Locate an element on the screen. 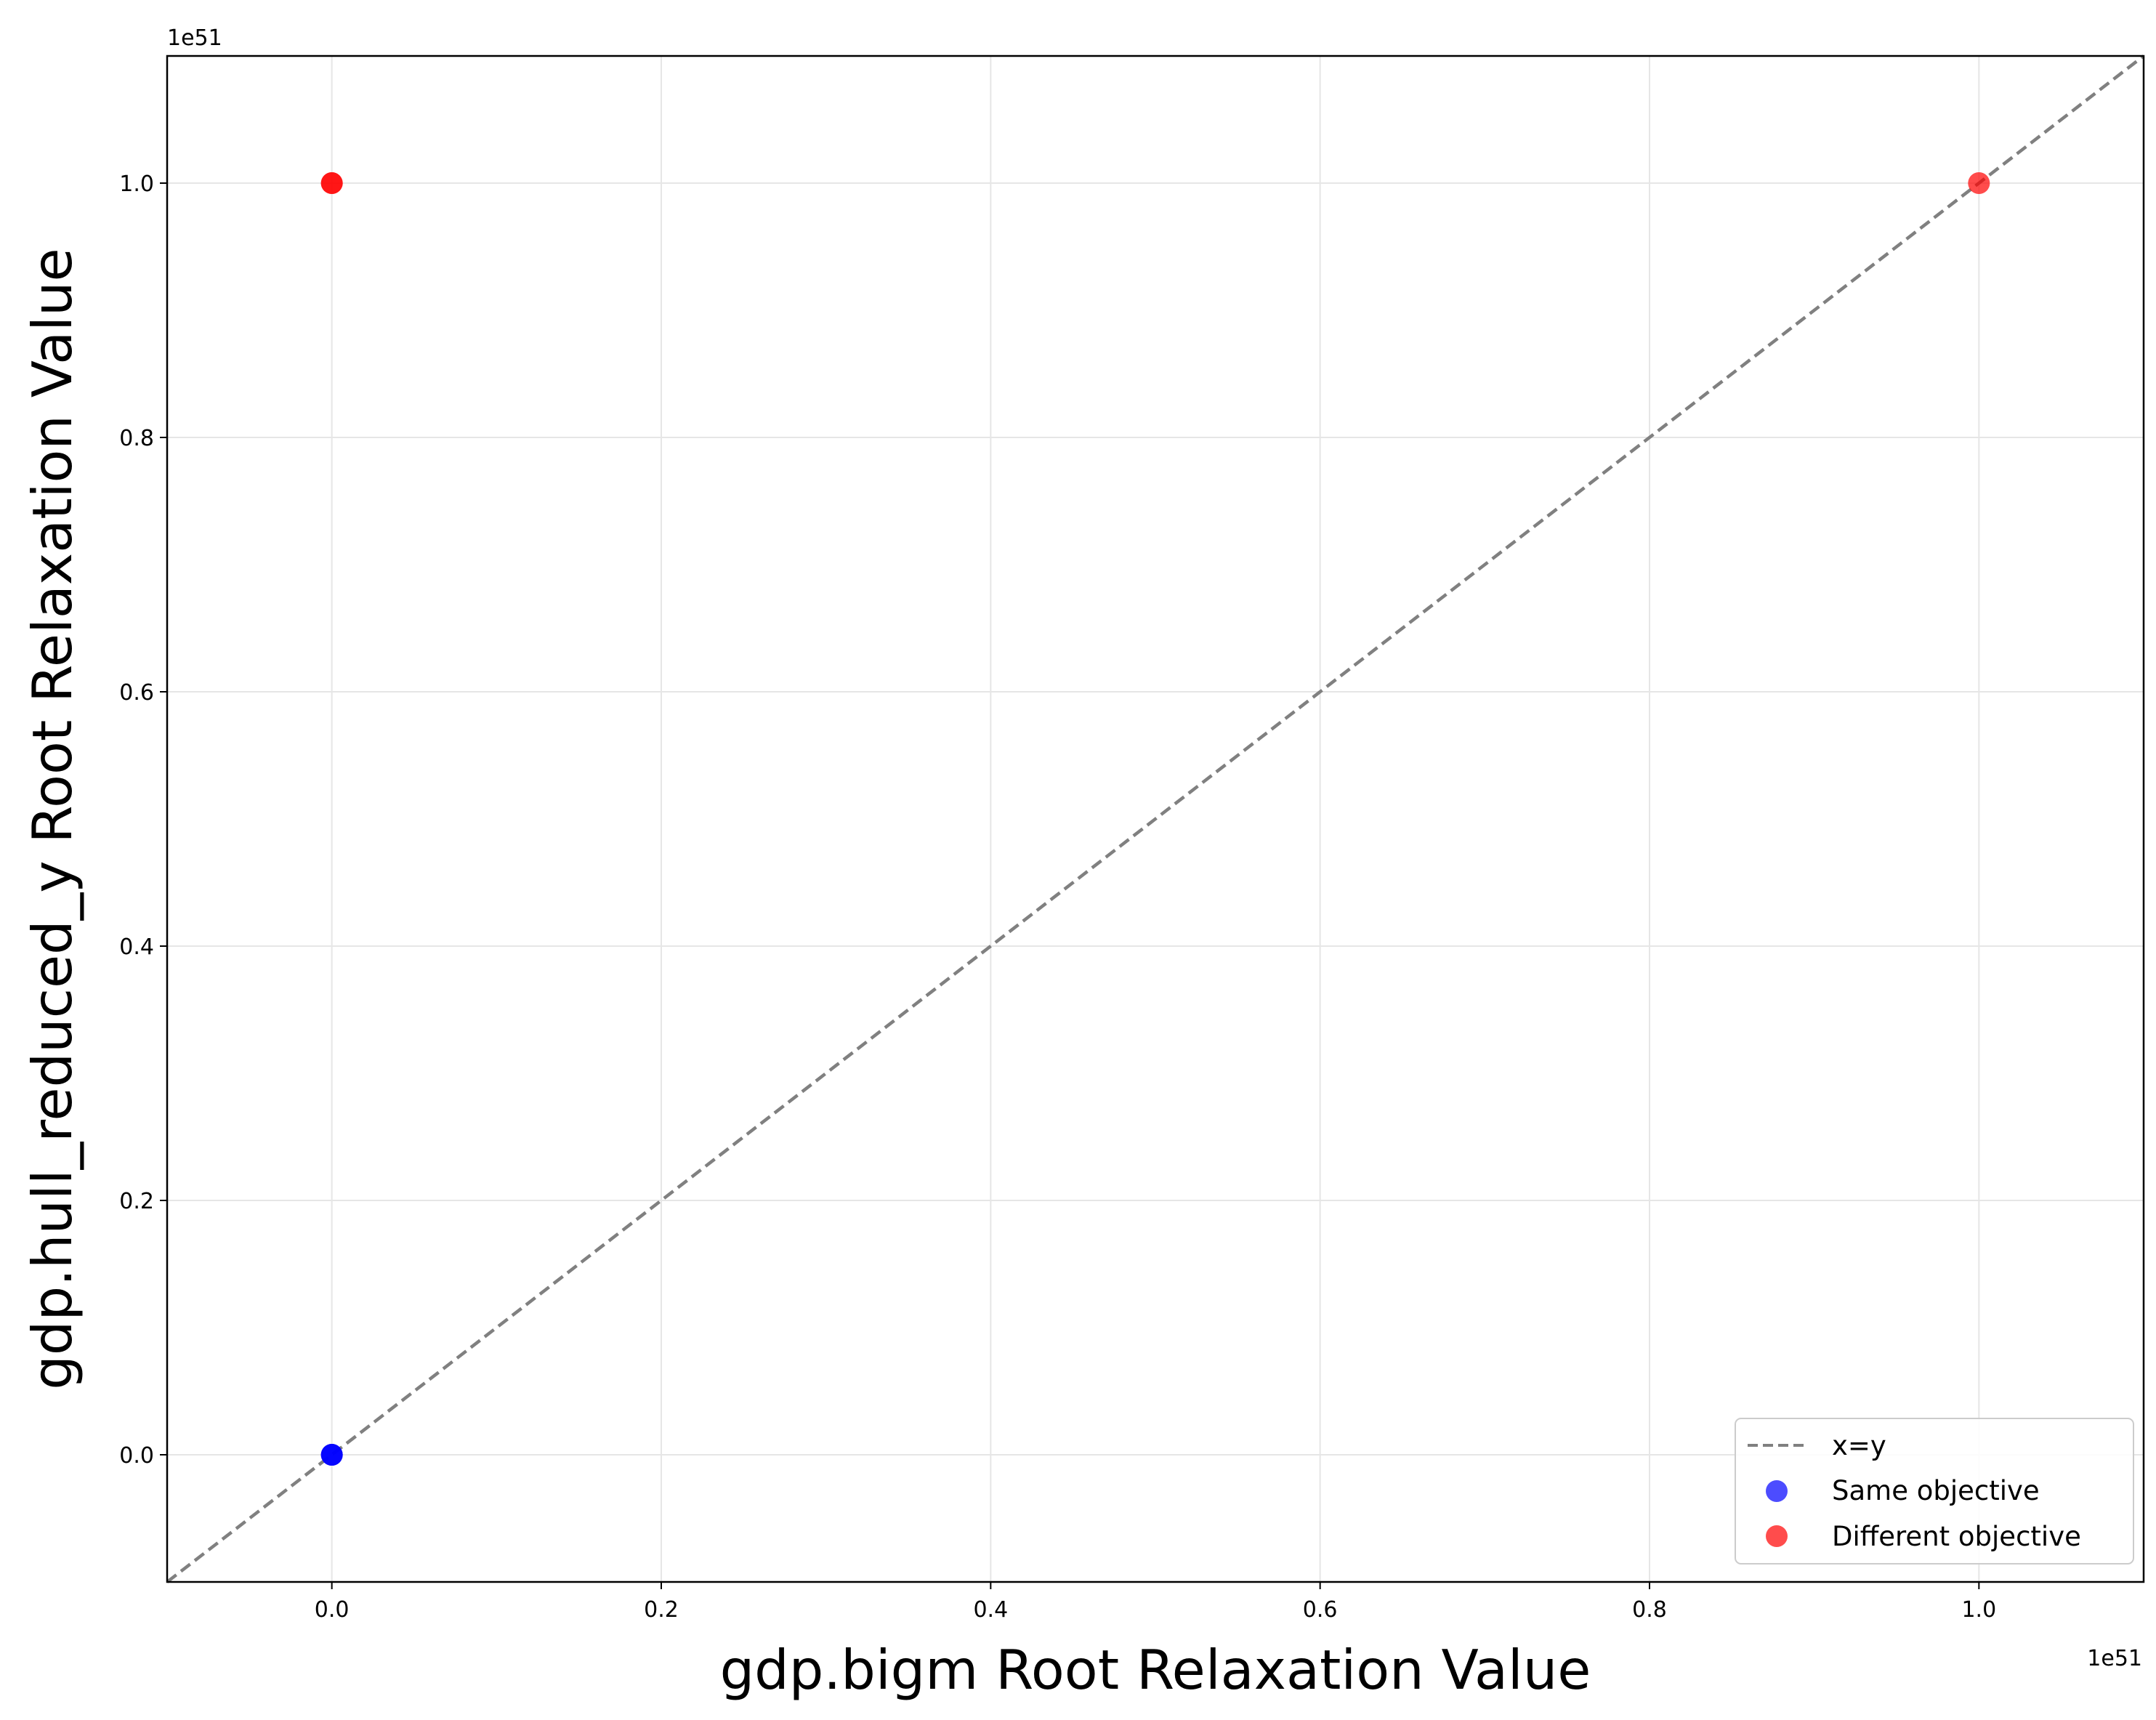  x-axis-ticks: 0.0 0.2 0.4 0.6 0.8 1.0 is located at coordinates (1155, 1602).